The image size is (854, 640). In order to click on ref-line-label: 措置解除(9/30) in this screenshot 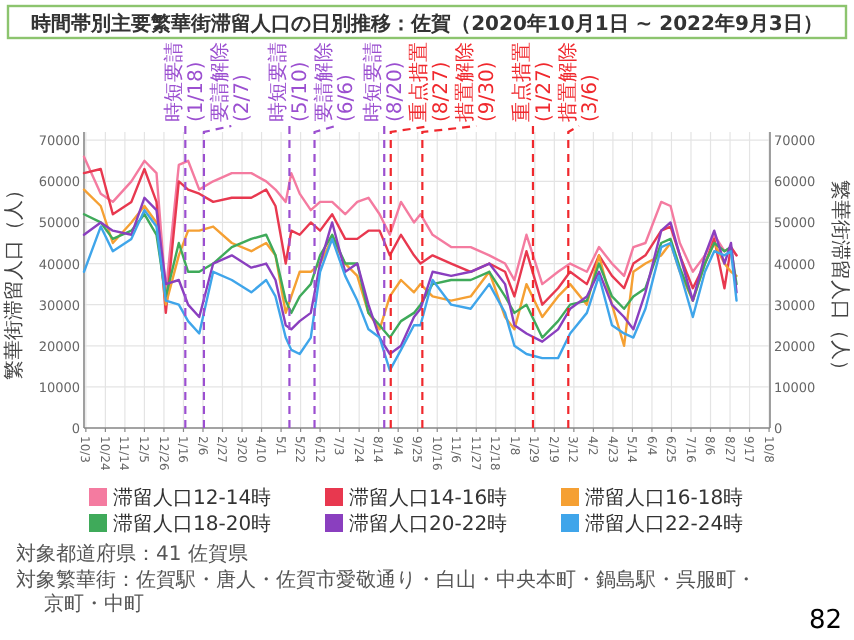, I will do `click(476, 82)`.